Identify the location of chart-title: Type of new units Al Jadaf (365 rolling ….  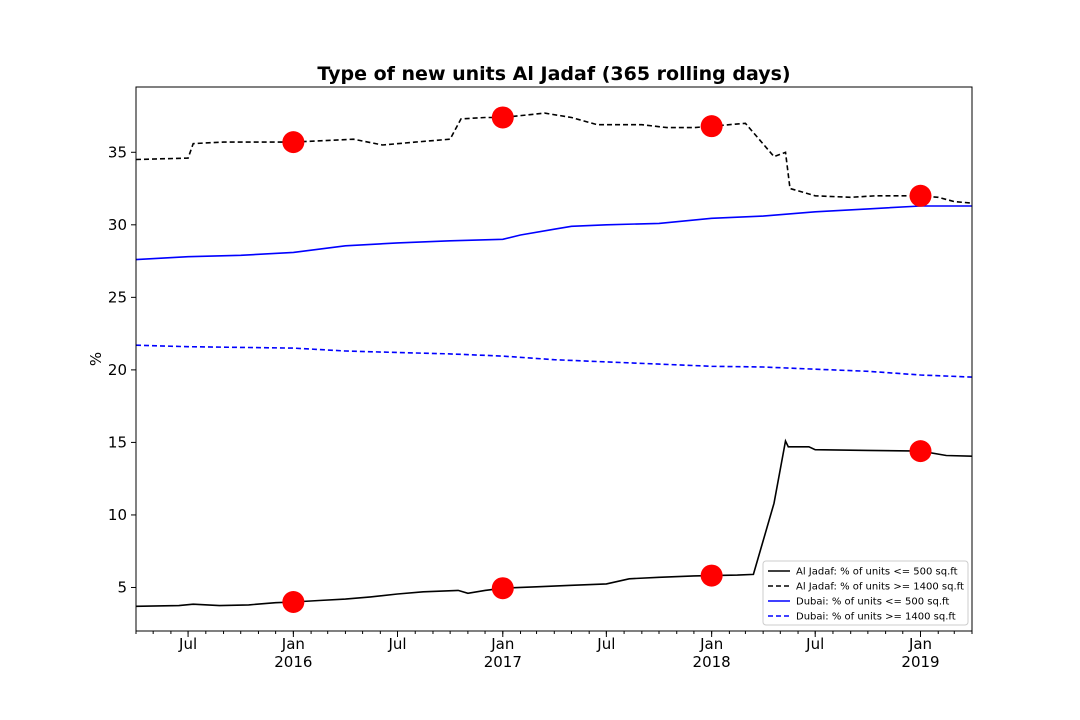
(553, 74).